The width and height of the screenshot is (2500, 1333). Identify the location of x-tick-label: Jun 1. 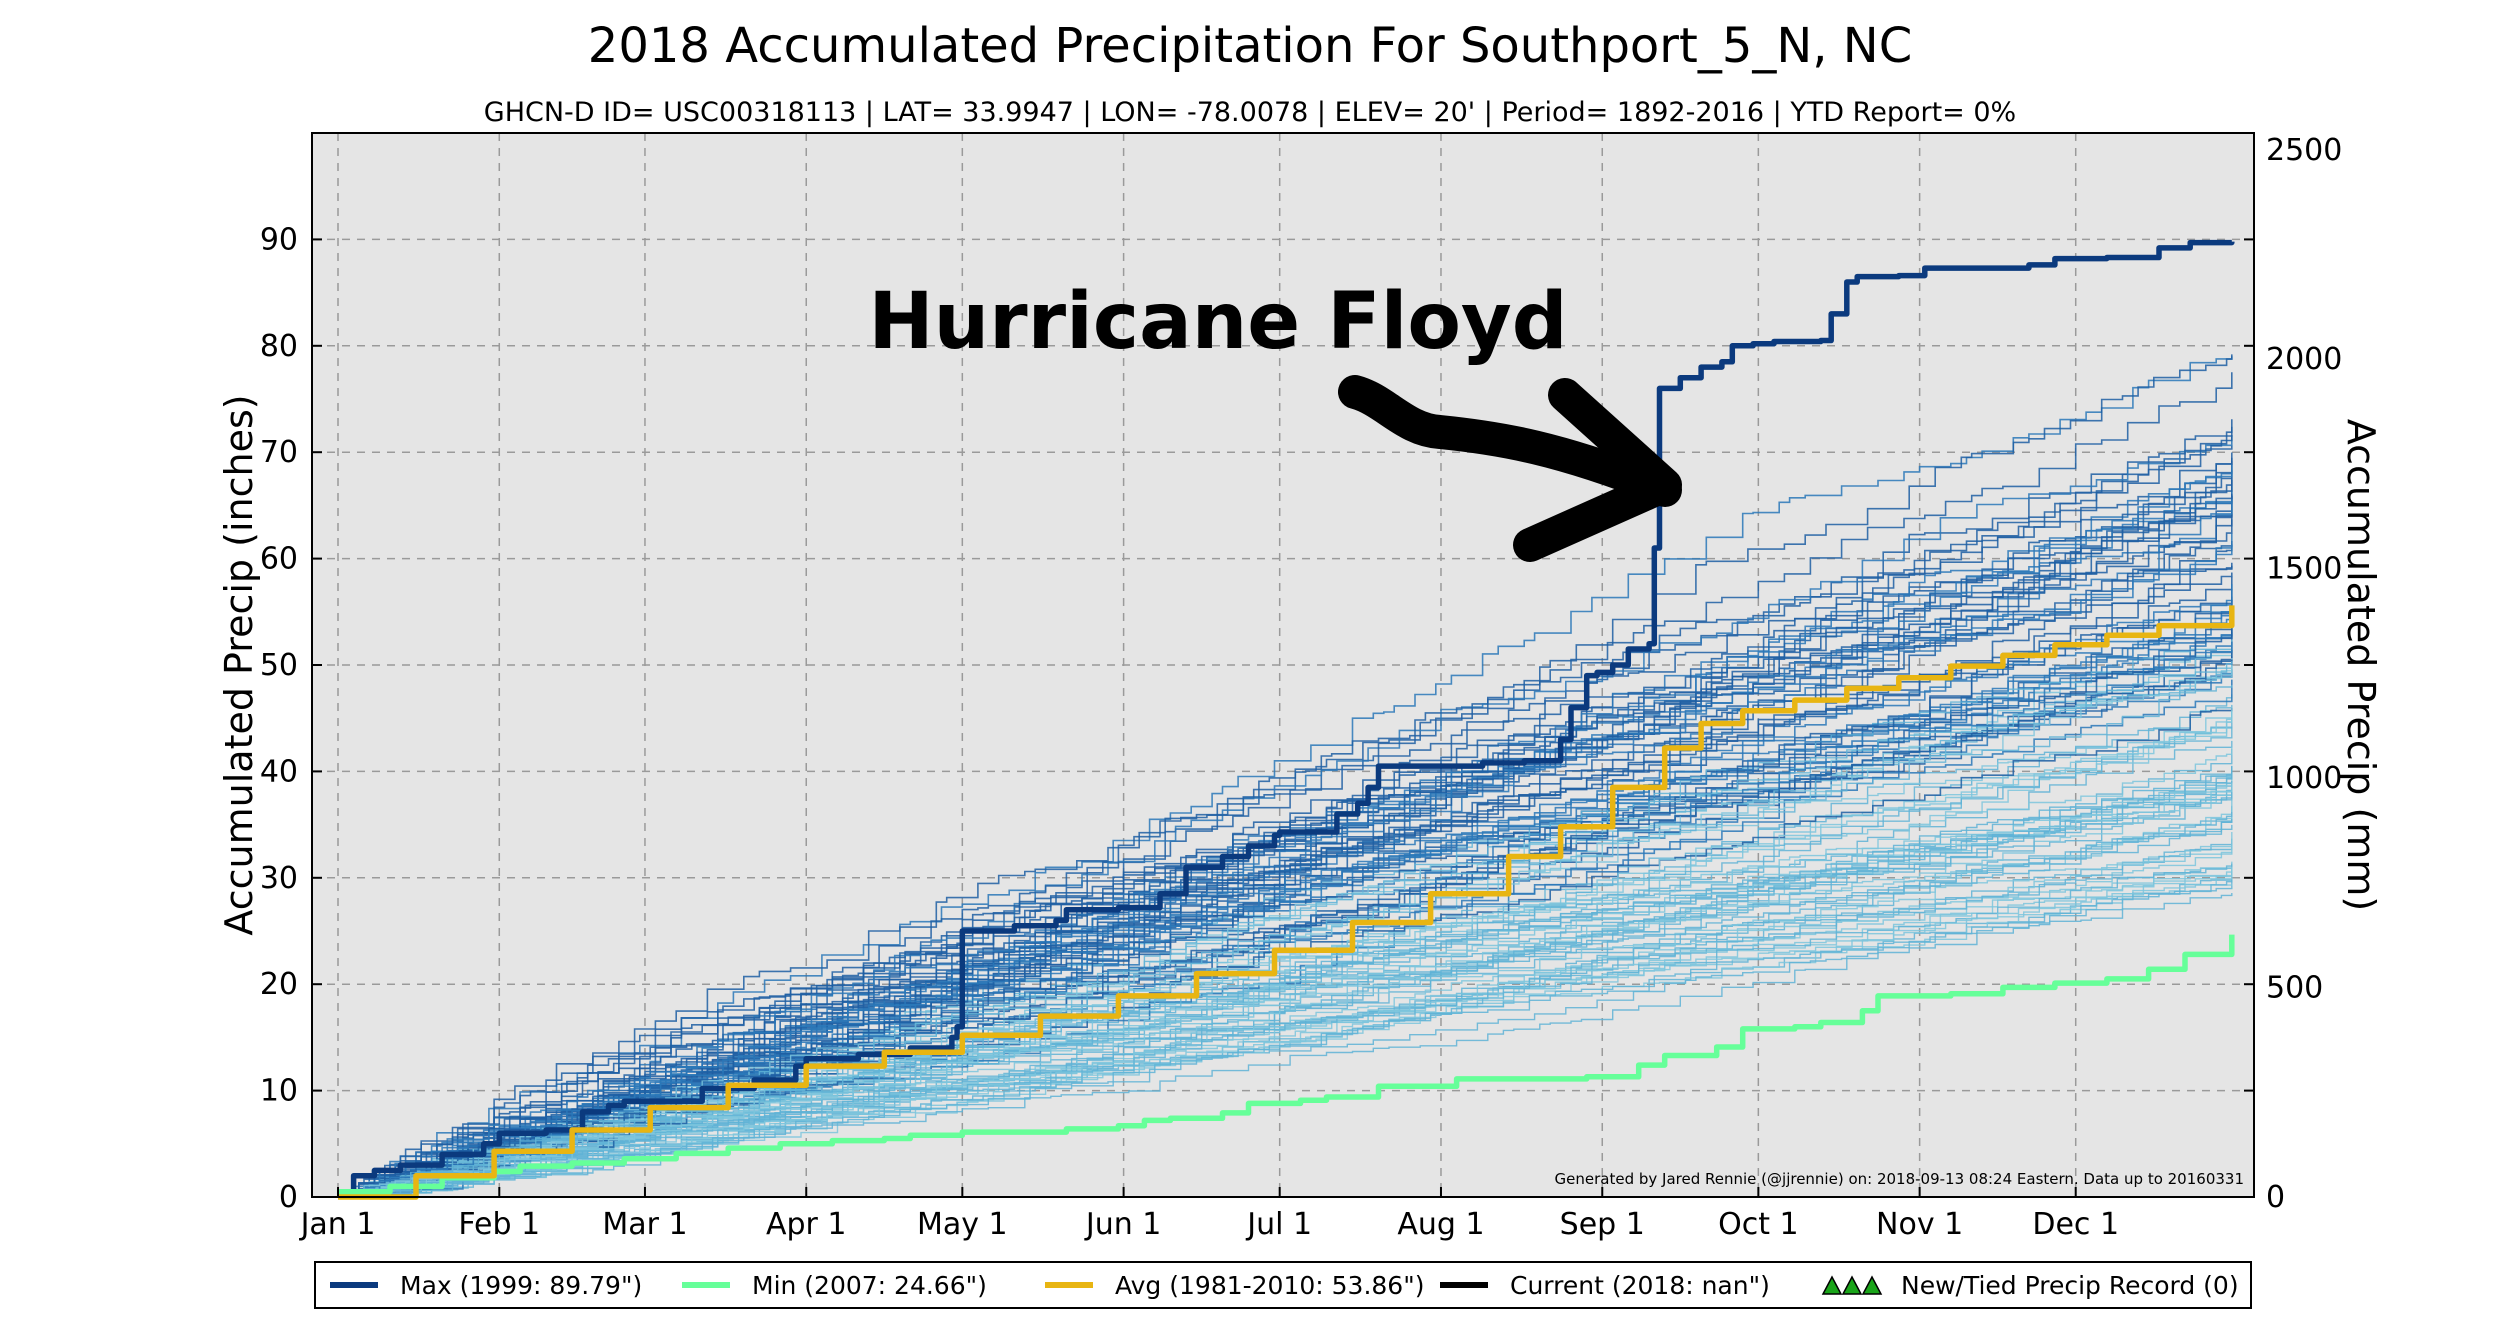
(1123, 1224).